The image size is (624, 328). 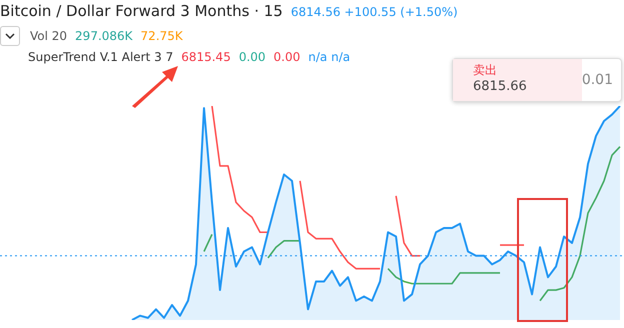 What do you see at coordinates (141, 11) in the screenshot?
I see `chart-title: Bitcoin / Dollar Forward 3 Months · 15` at bounding box center [141, 11].